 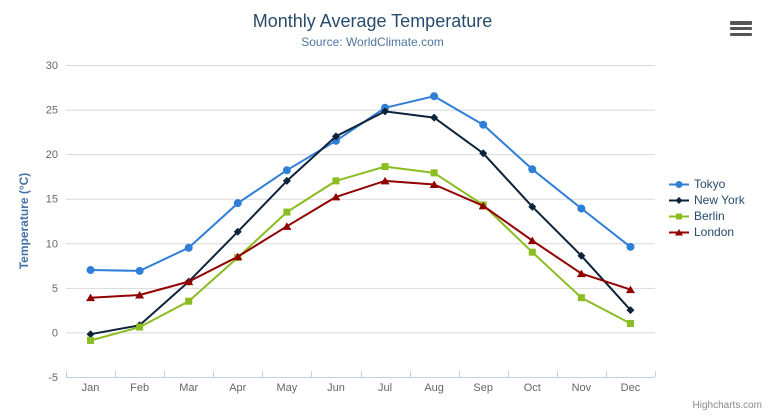 I want to click on legend-label: New York, so click(x=719, y=200).